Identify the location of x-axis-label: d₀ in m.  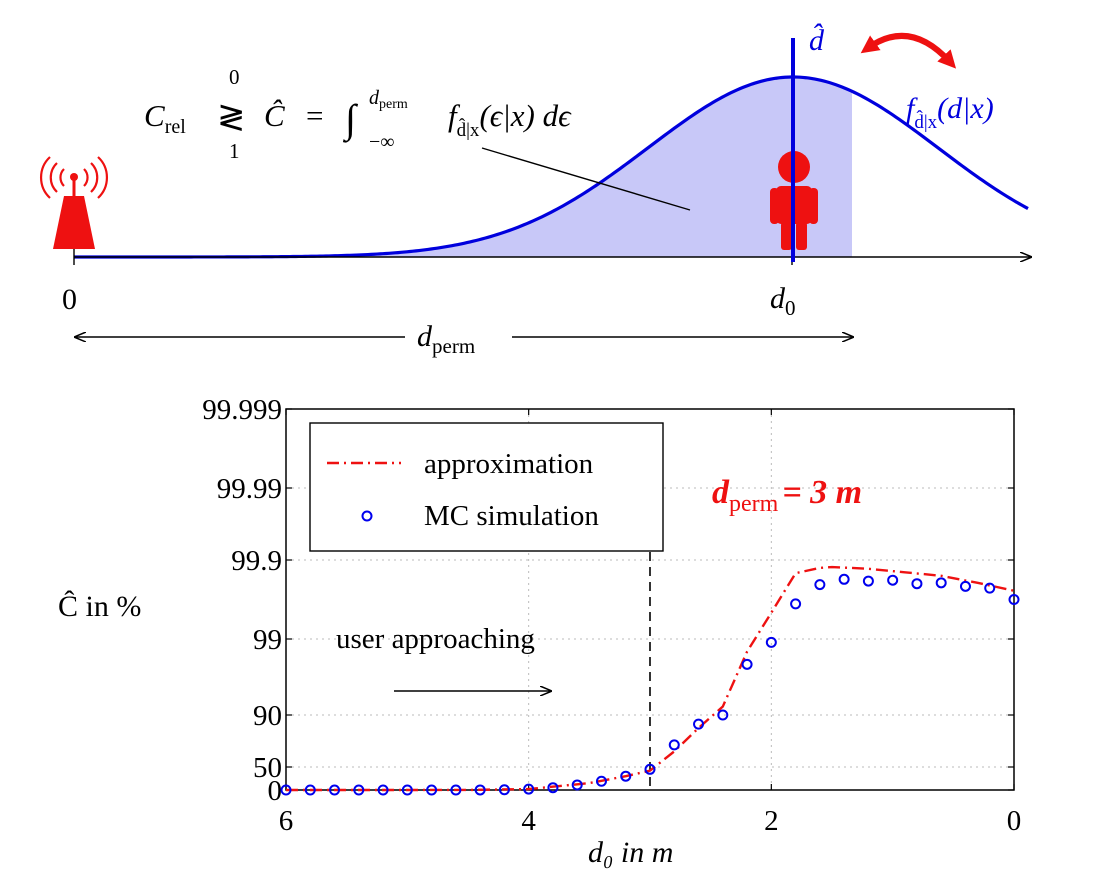
(630, 852).